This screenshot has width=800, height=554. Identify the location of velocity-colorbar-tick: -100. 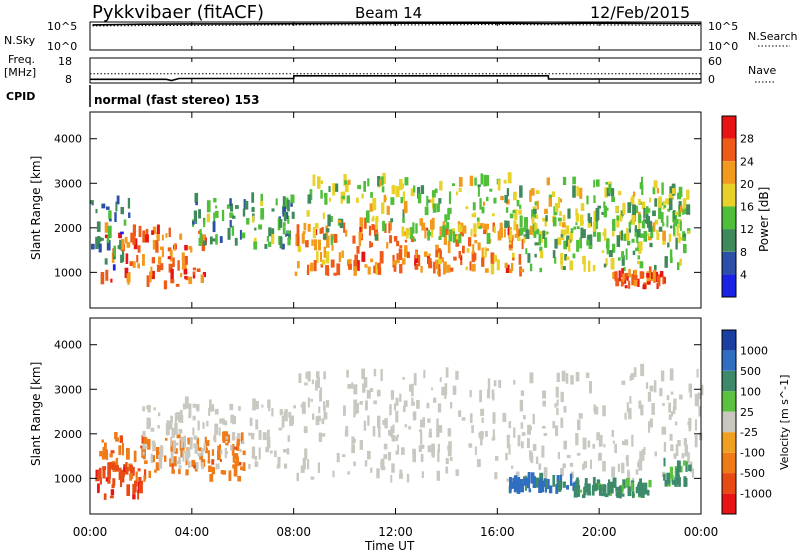
(752, 453).